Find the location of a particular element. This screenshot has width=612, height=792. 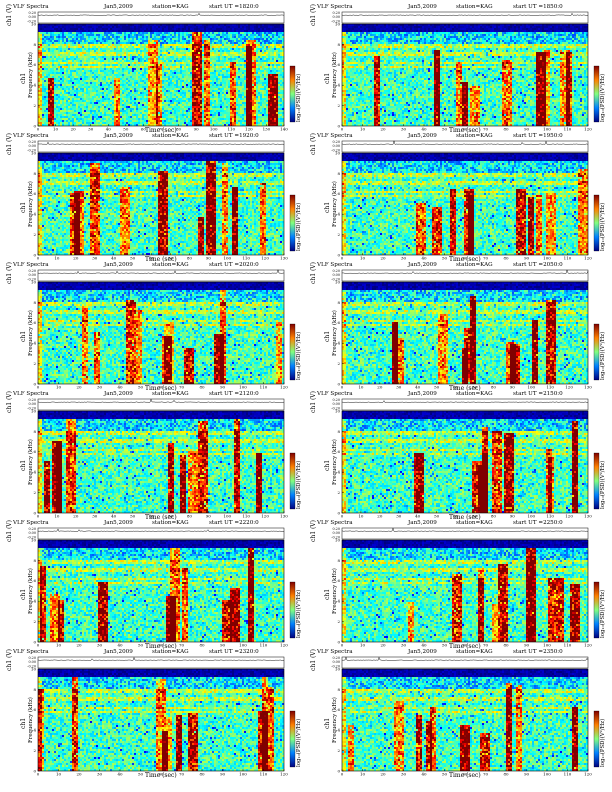

start-time-label: start UT =2250:0 is located at coordinates (538, 523).